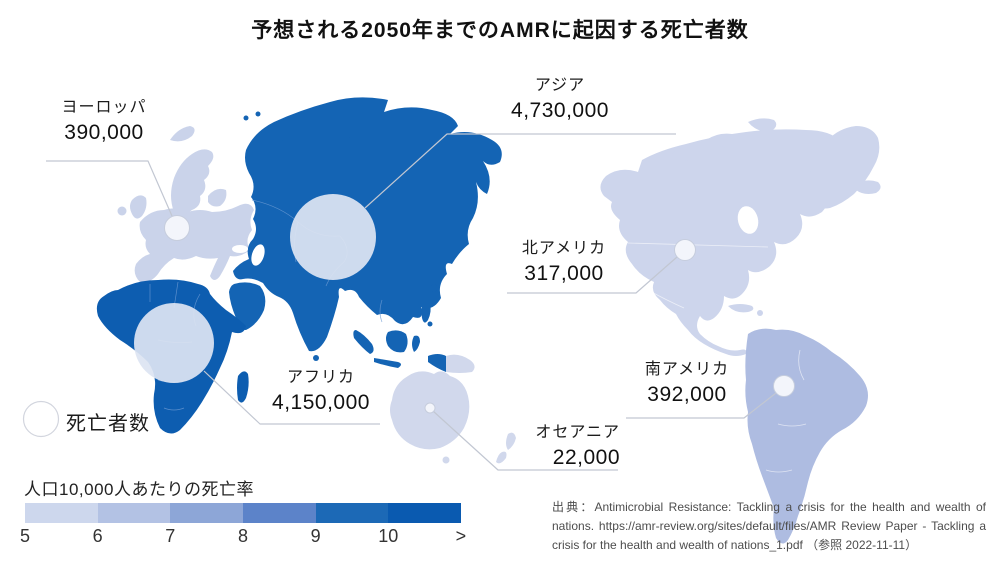  Describe the element at coordinates (437, 363) in the screenshot. I see `west-new-guinea` at that location.